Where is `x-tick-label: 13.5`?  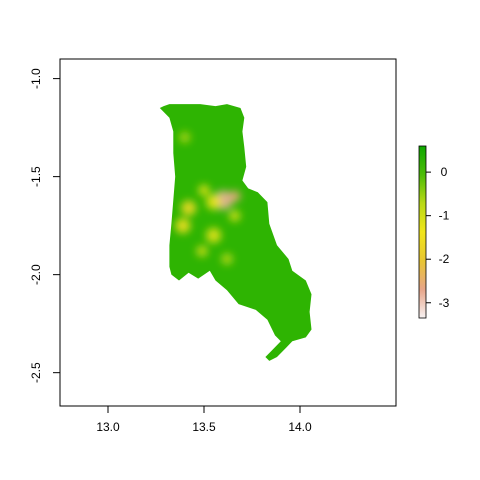 x-tick-label: 13.5 is located at coordinates (204, 427).